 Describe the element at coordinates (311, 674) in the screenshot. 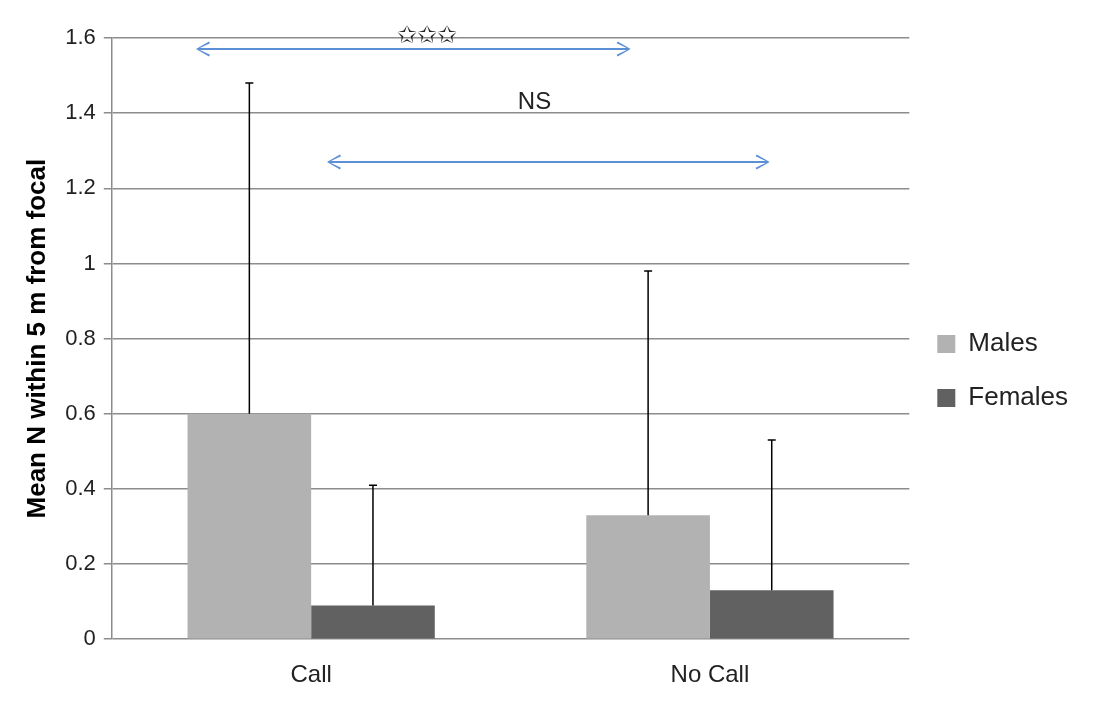

I see `x-tick-label: Call` at that location.